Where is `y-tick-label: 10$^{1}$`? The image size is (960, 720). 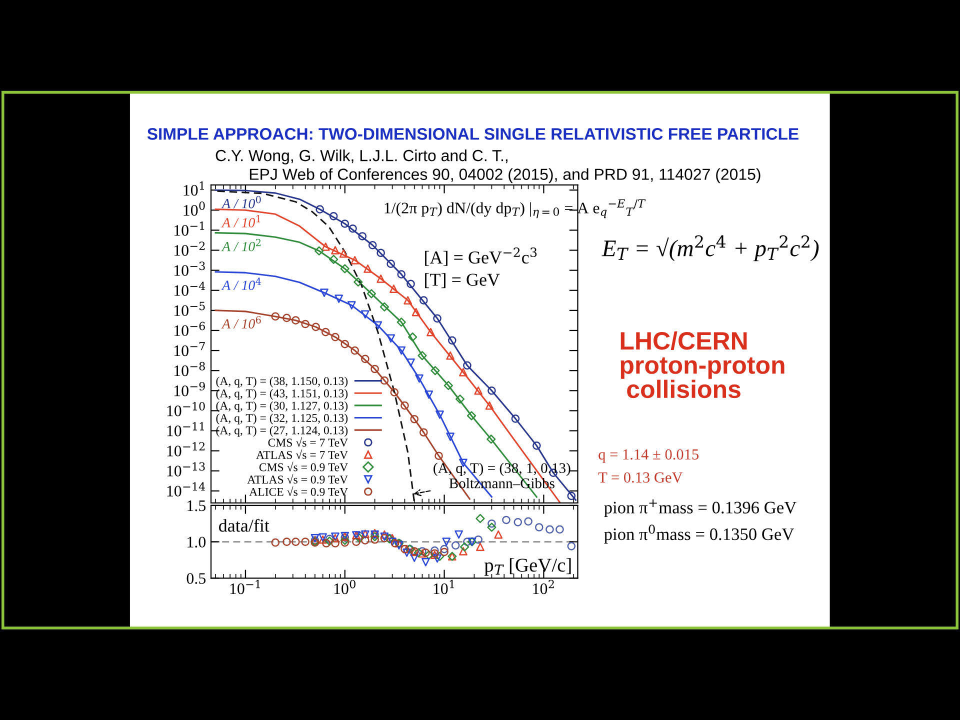
y-tick-label: 10$^{1}$ is located at coordinates (194, 188).